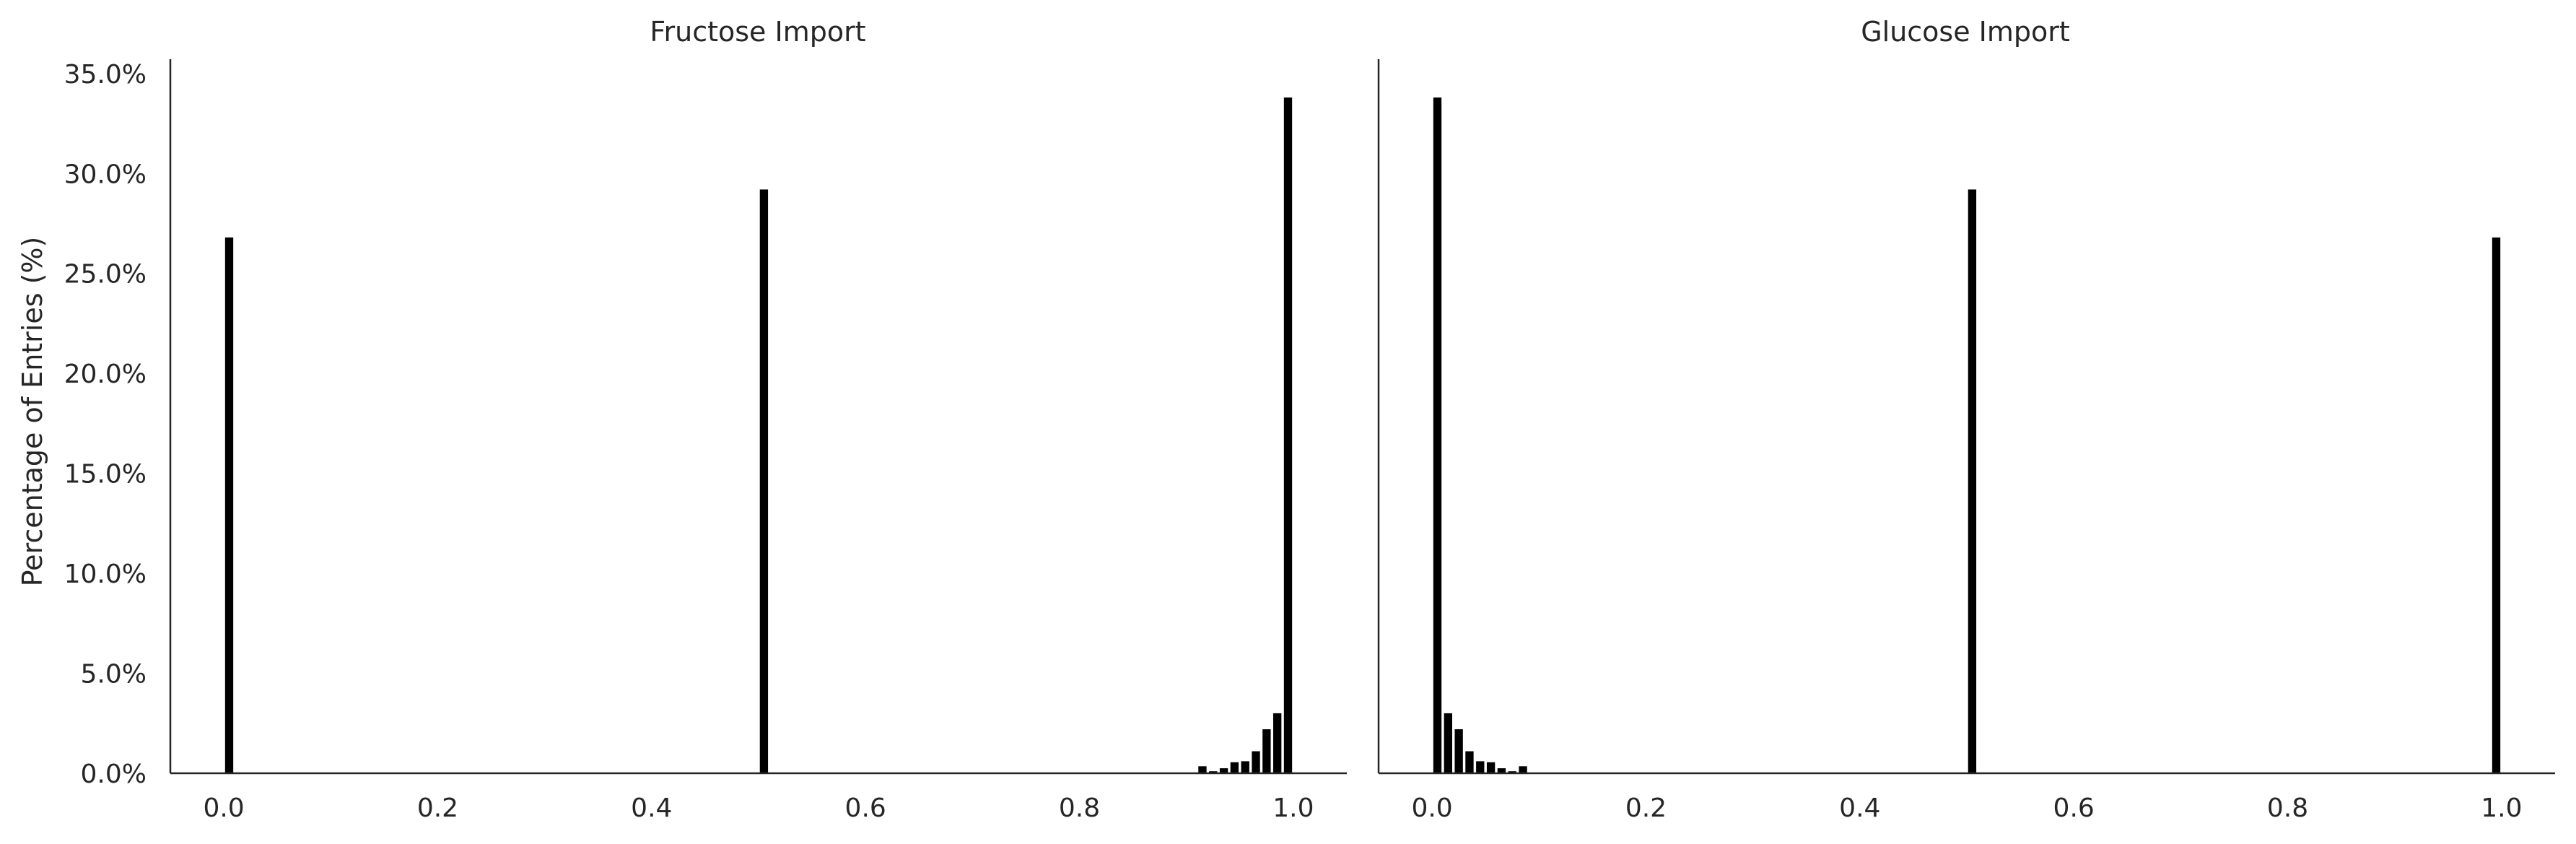 The width and height of the screenshot is (2576, 844). I want to click on glucose-x-tick-label: 0.2, so click(1646, 808).